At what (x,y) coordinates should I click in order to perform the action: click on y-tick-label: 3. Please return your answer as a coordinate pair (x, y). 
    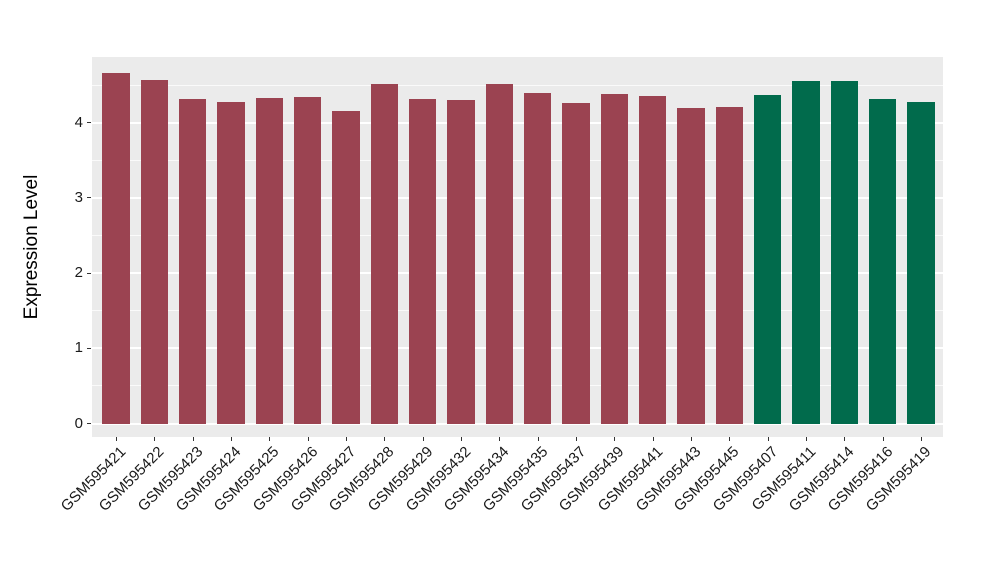
    Looking at the image, I should click on (78, 197).